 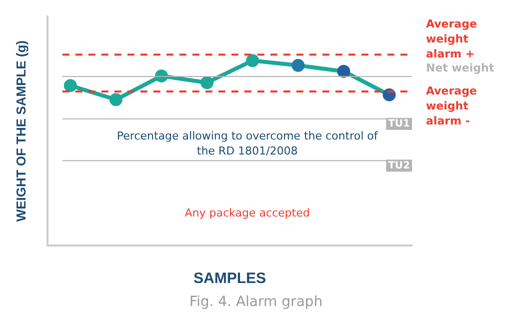 I want to click on ref-line-label: Average weight alarm +, so click(x=451, y=39).